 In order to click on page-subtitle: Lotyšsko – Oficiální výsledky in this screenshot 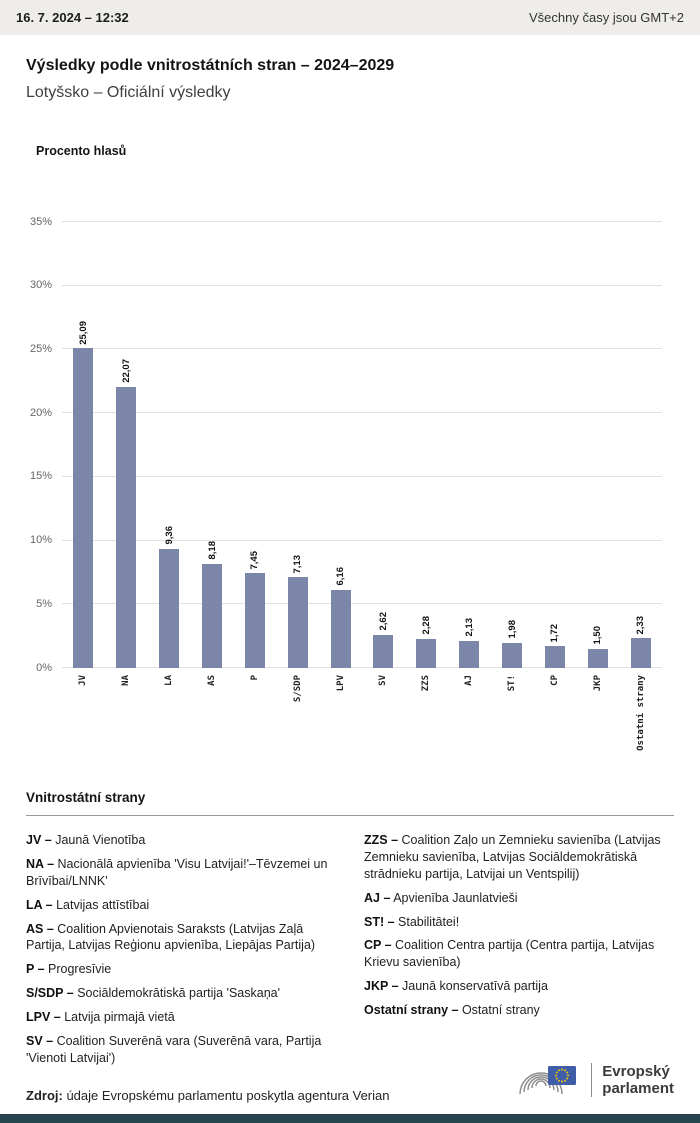, I will do `click(128, 92)`.